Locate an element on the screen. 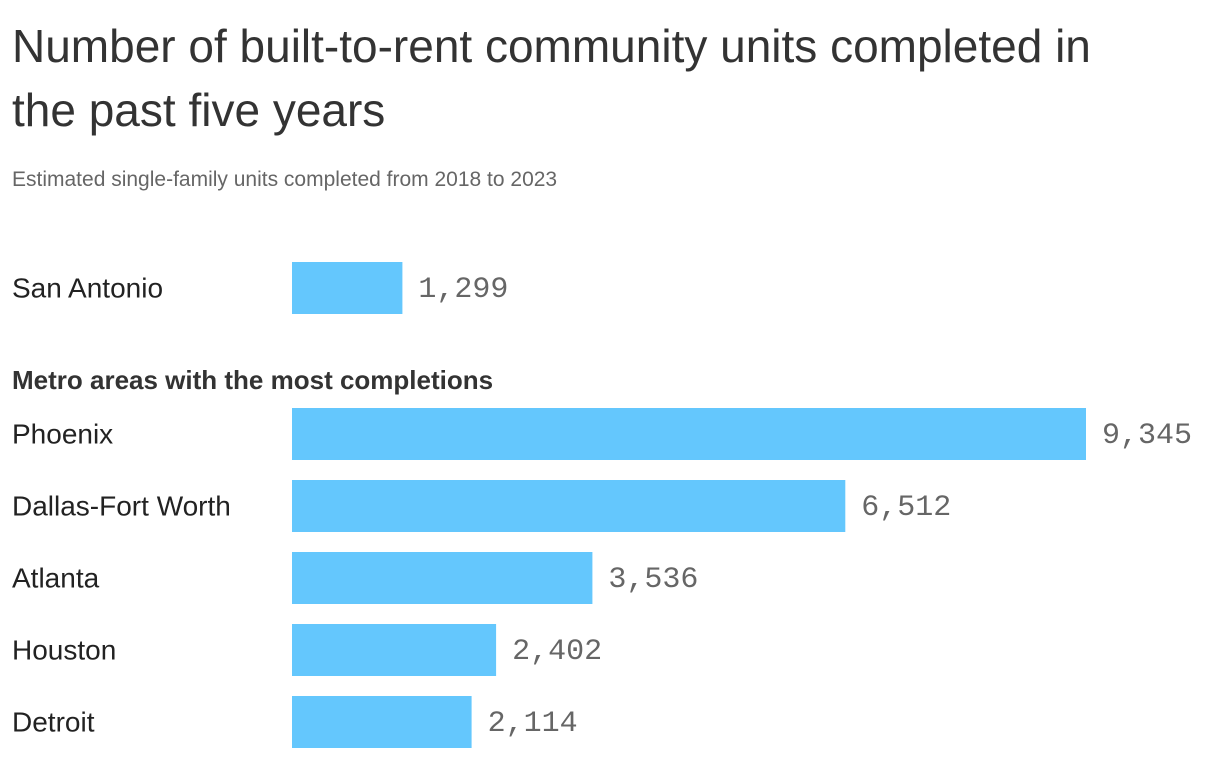  metro-phoenix-label: Phoenix is located at coordinates (62, 434).